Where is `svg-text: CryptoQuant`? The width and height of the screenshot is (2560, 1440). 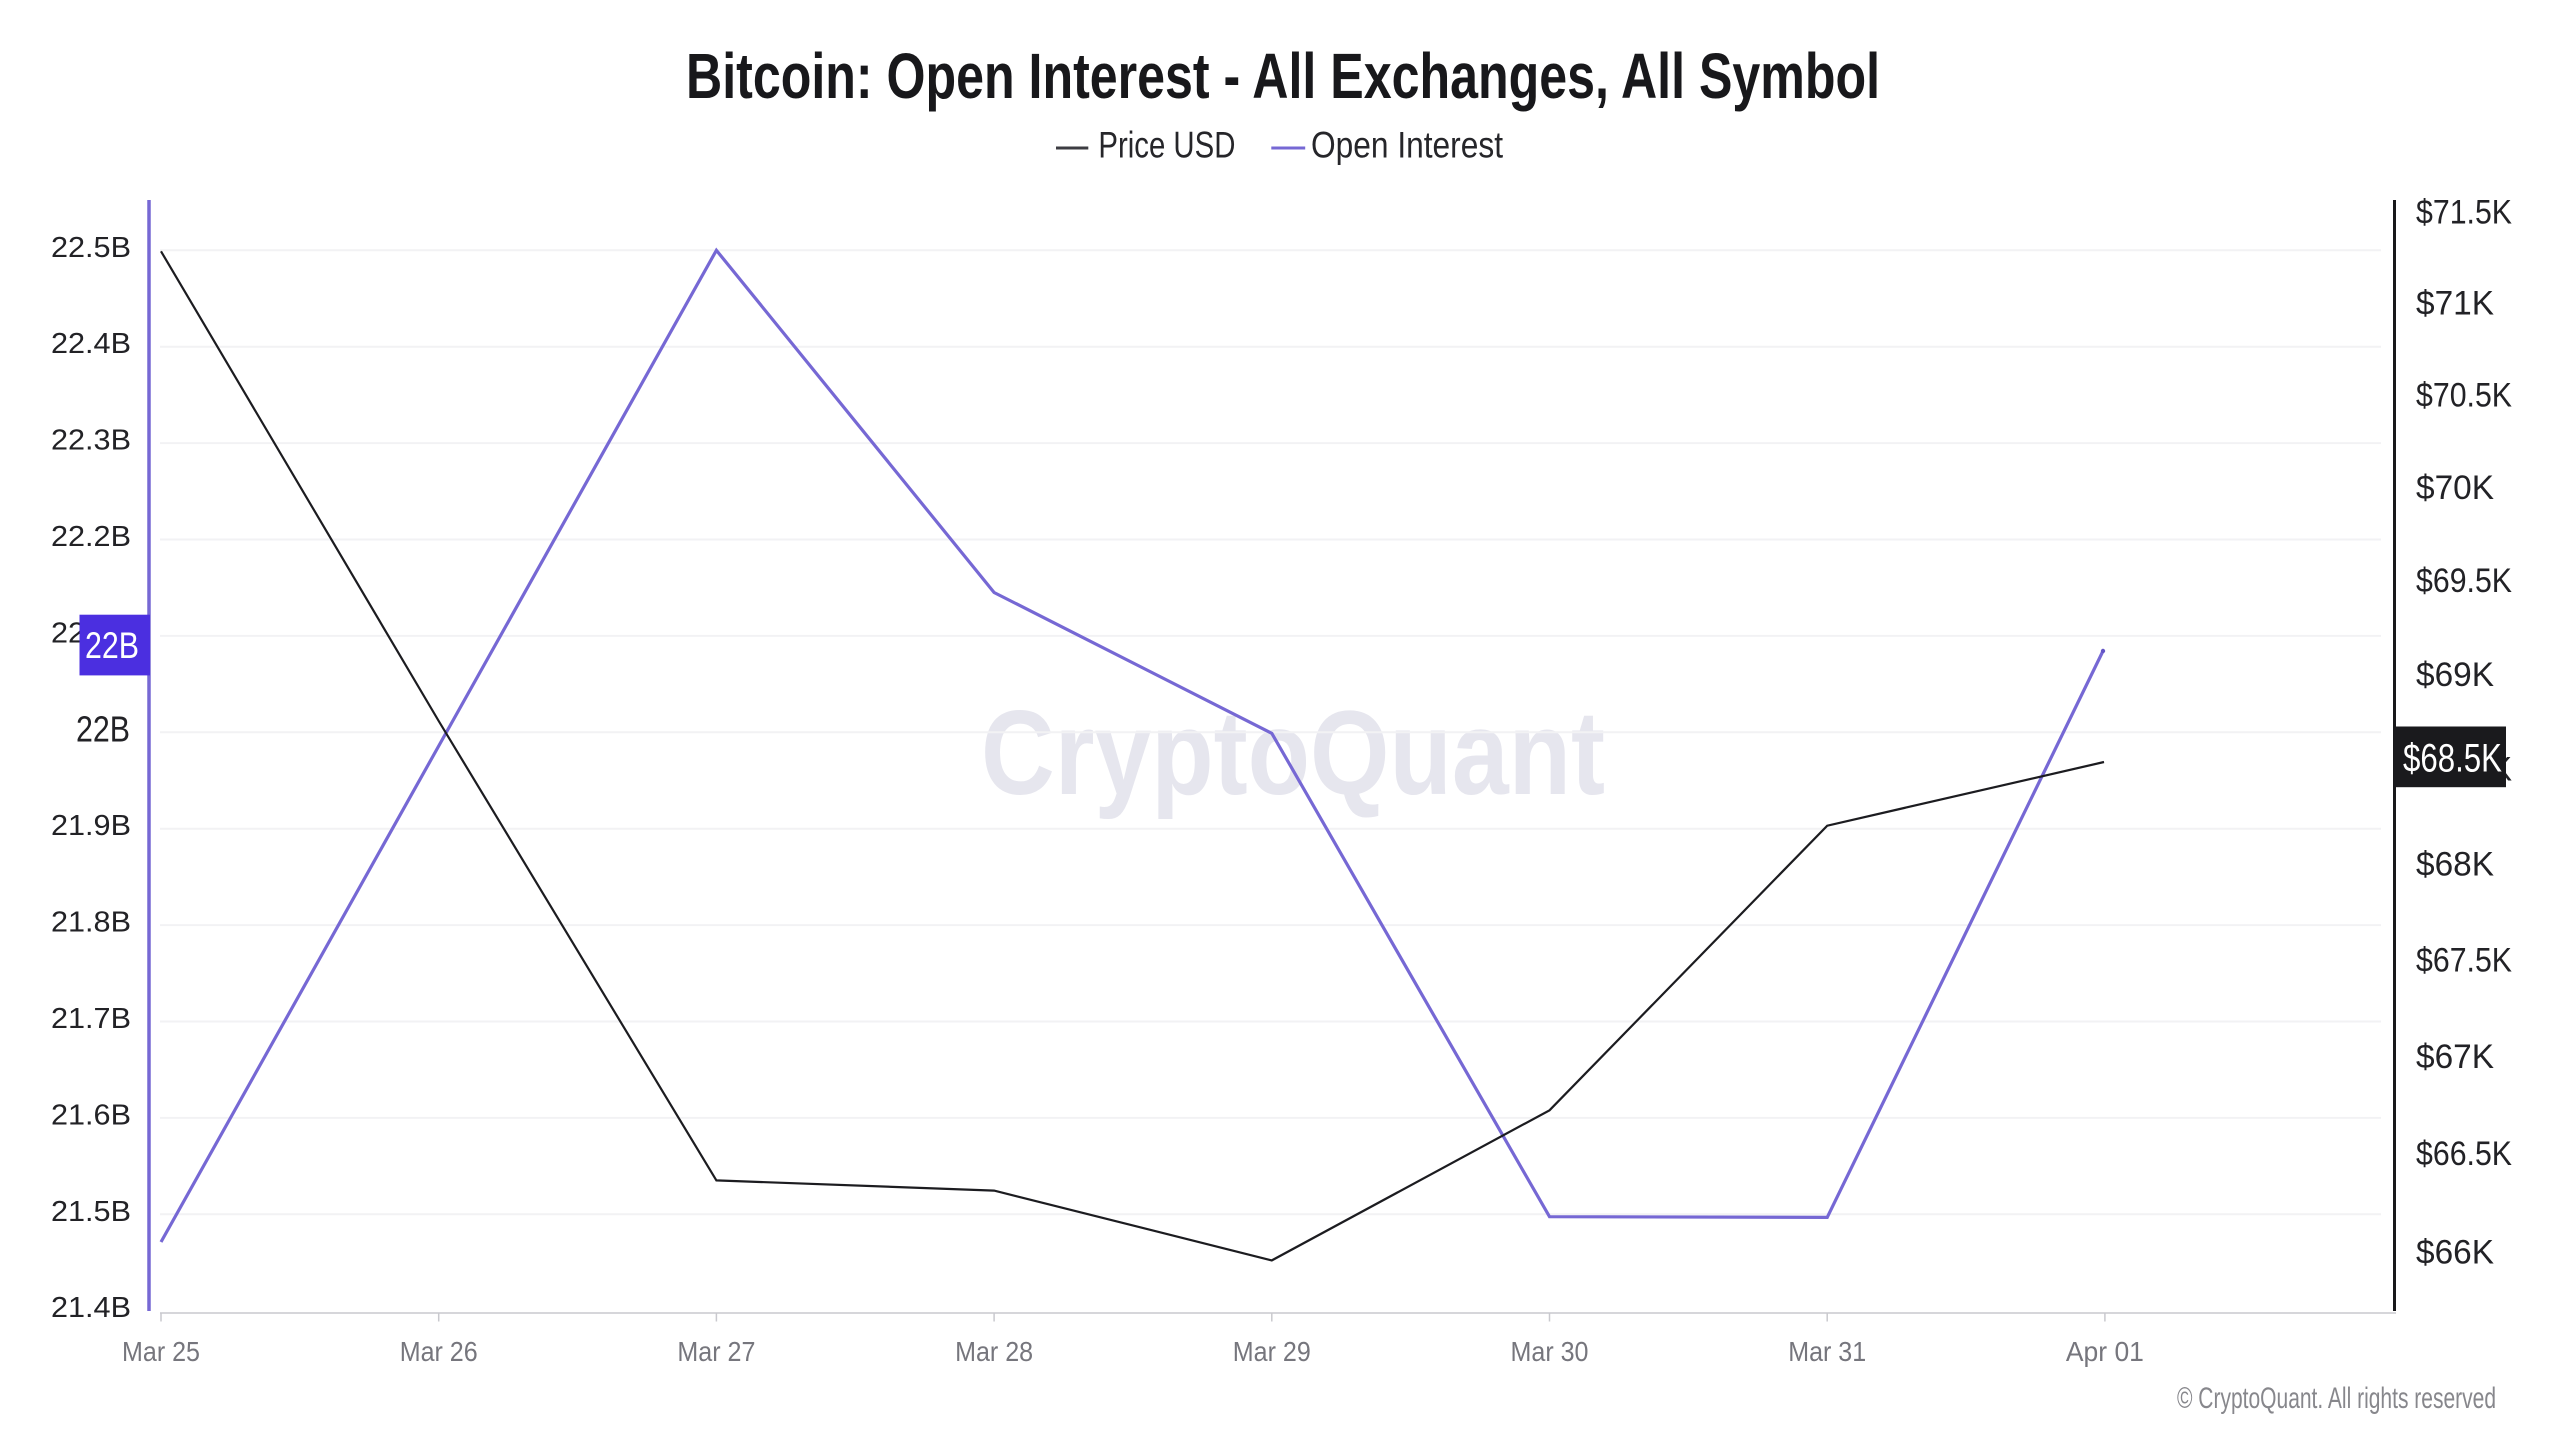
svg-text: CryptoQuant is located at coordinates (1293, 753).